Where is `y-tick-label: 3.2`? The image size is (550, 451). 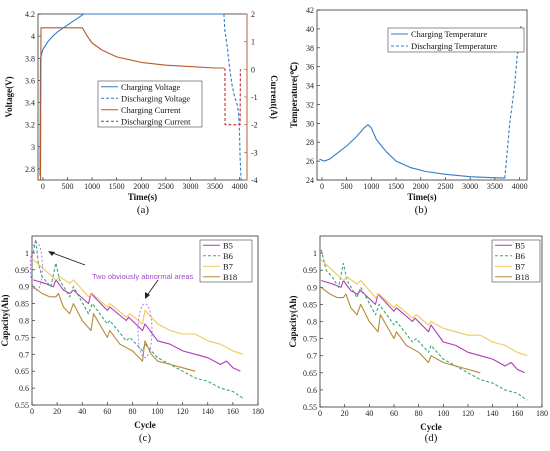
y-tick-label: 3.2 is located at coordinates (30, 125).